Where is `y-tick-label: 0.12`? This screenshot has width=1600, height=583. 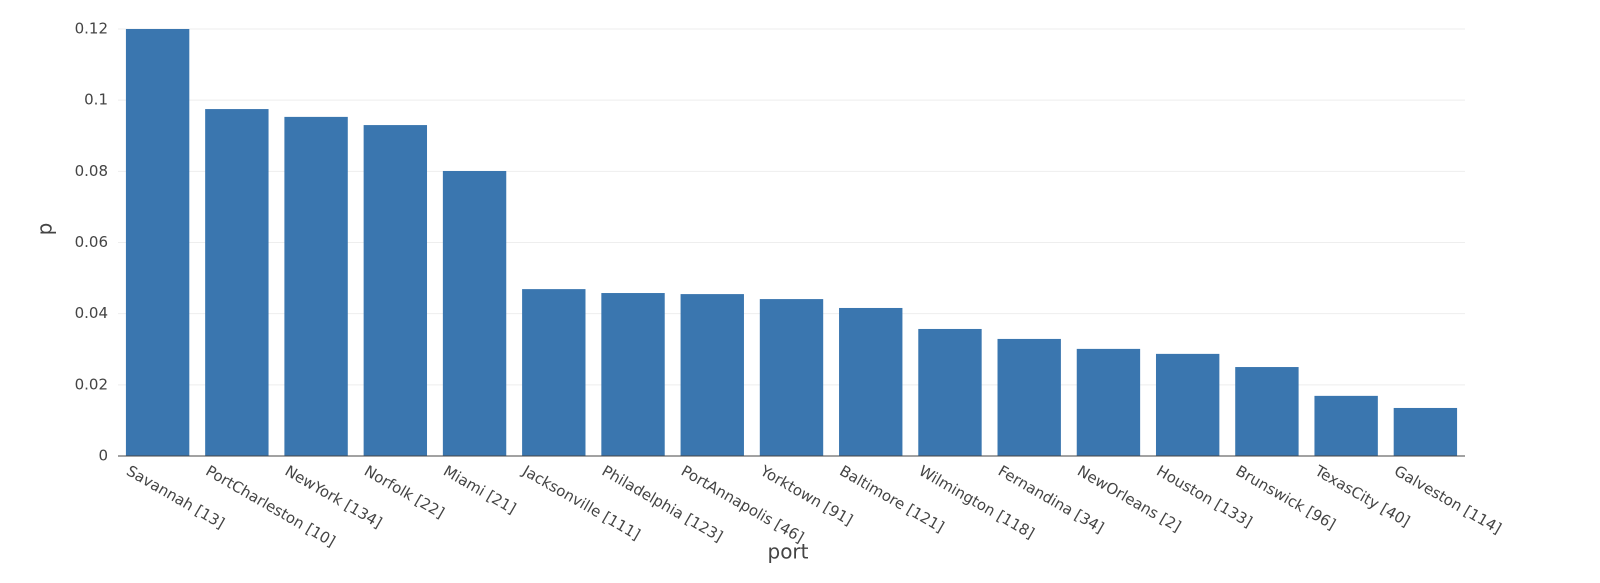
y-tick-label: 0.12 is located at coordinates (91, 29).